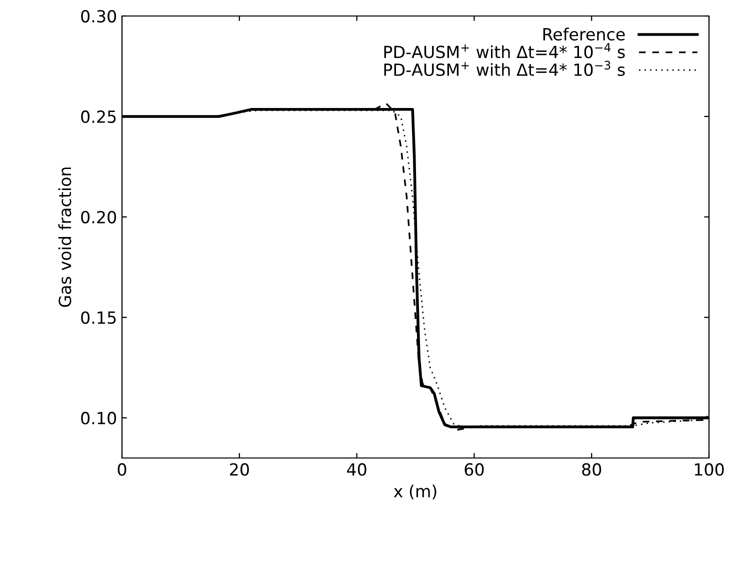 The width and height of the screenshot is (737, 565). Describe the element at coordinates (356, 469) in the screenshot. I see `x-tick-label: 40` at that location.